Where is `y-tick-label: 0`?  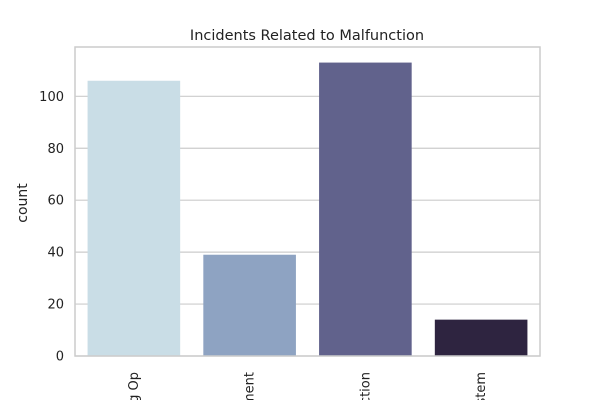 y-tick-label: 0 is located at coordinates (60, 357).